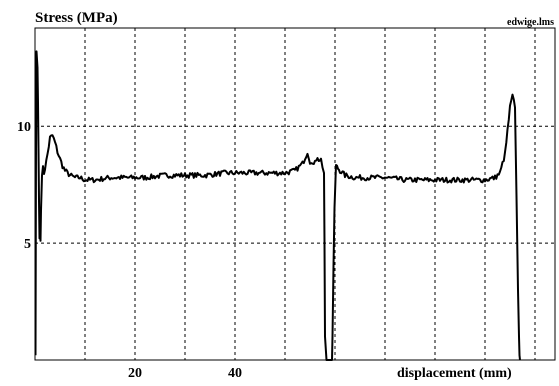  What do you see at coordinates (135, 373) in the screenshot?
I see `x-tick-label: 20` at bounding box center [135, 373].